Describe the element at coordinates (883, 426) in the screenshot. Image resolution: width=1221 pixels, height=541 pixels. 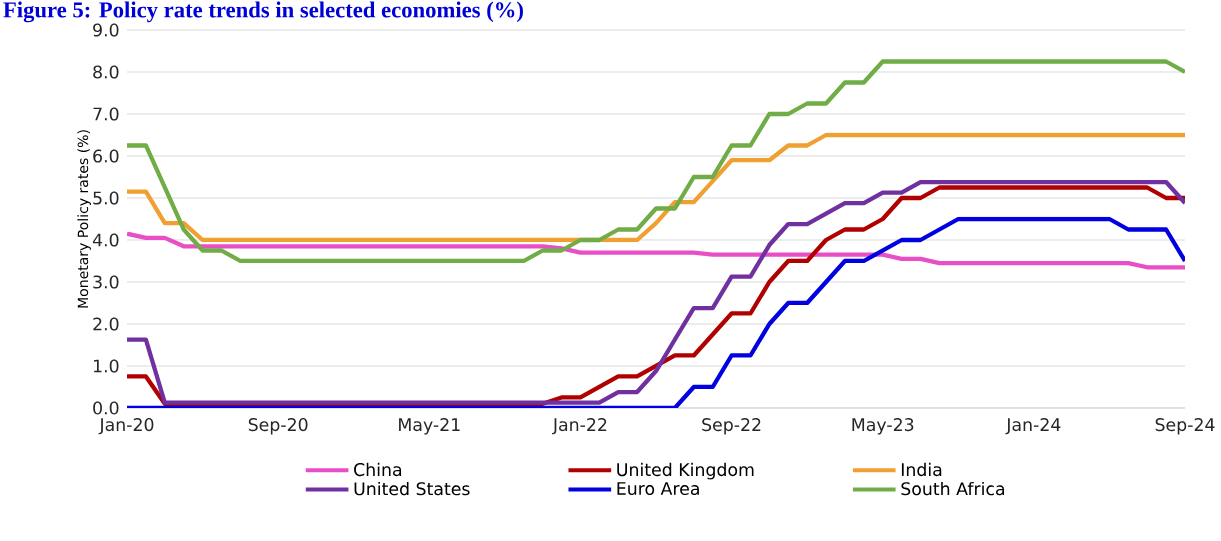
I see `x-tick-label: May-23` at that location.